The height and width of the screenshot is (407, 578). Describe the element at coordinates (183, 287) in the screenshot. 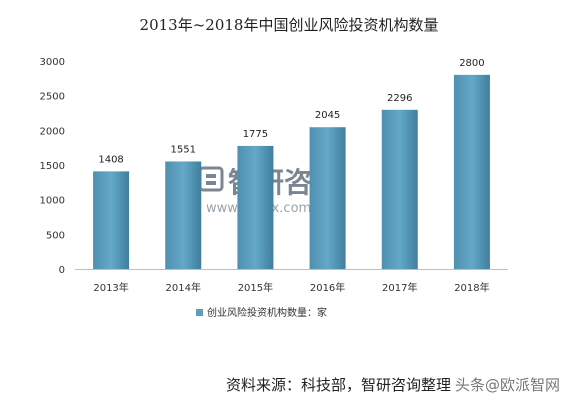

I see `x-tick-label: 2014年` at that location.